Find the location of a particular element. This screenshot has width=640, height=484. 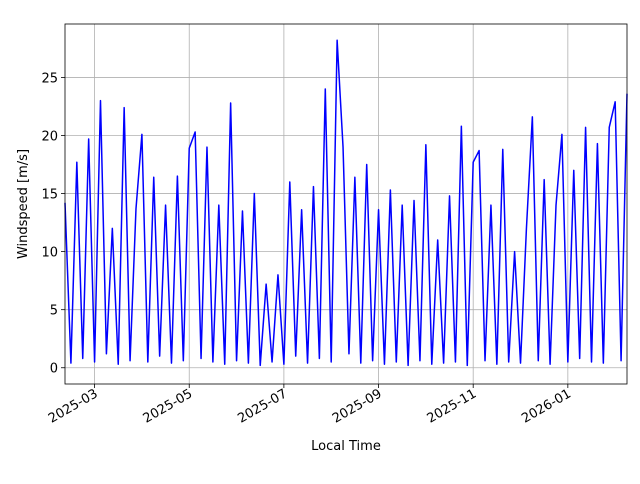

x-axis-label: Local Time is located at coordinates (346, 446).